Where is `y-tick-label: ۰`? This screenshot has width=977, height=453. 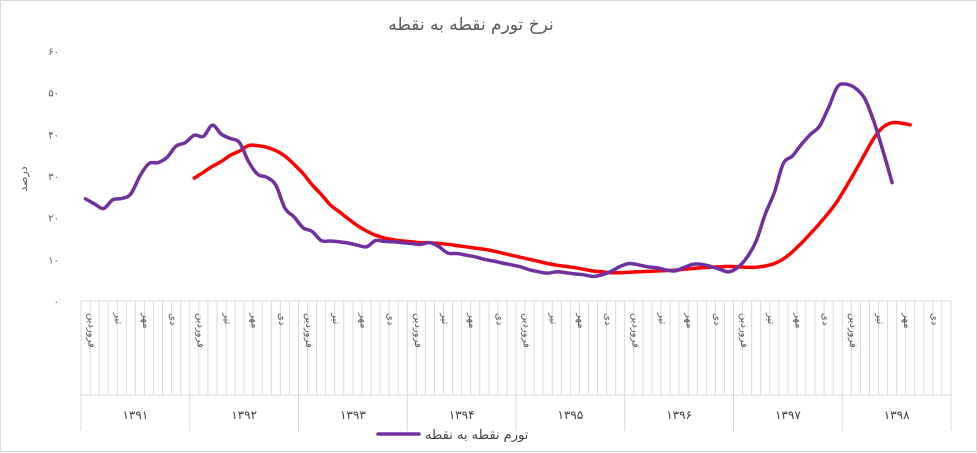
y-tick-label: ۰ is located at coordinates (56, 302).